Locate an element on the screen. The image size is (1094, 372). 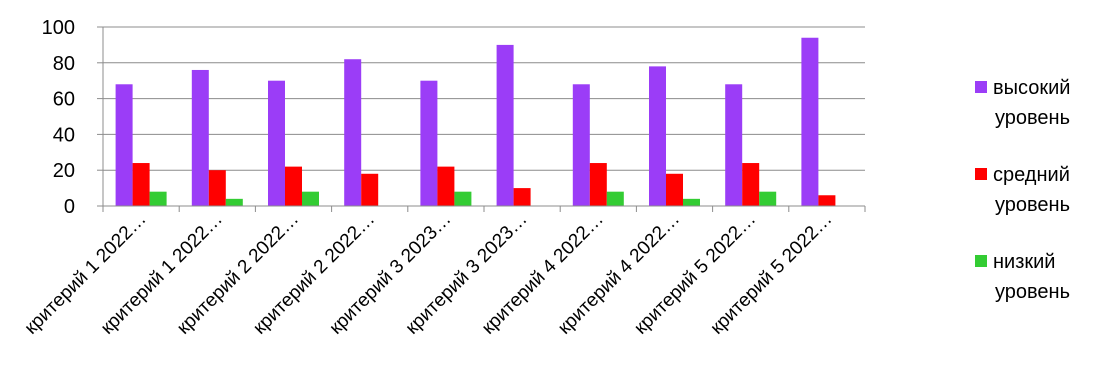
y-tick-labels: 0 20 40 60 80 100 is located at coordinates (58, 117).